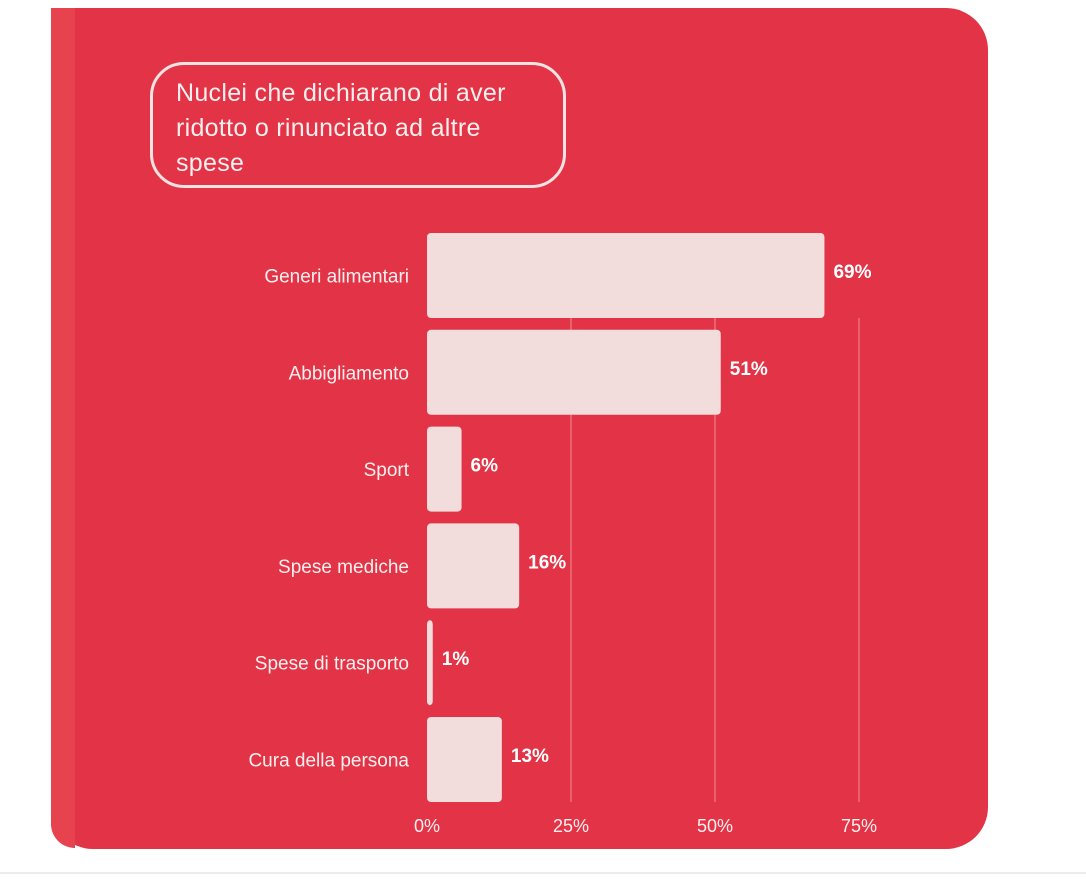  Describe the element at coordinates (332, 664) in the screenshot. I see `category-label: Spese di trasporto` at that location.